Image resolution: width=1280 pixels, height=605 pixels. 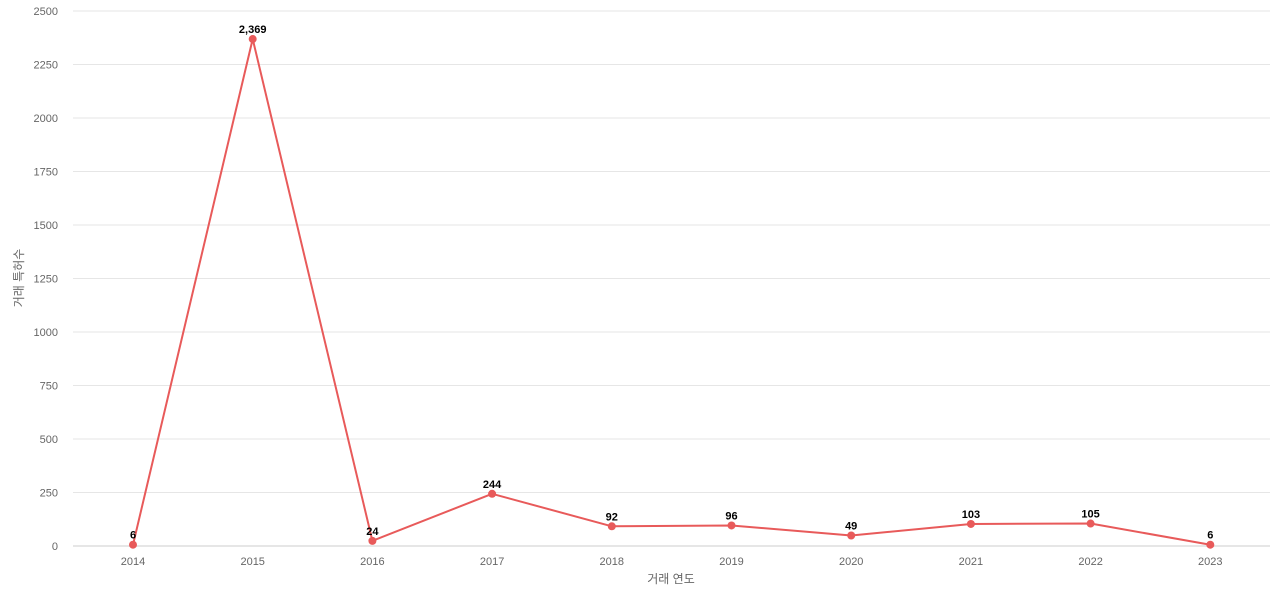 What do you see at coordinates (46, 66) in the screenshot?
I see `y-tick-label: 2250` at bounding box center [46, 66].